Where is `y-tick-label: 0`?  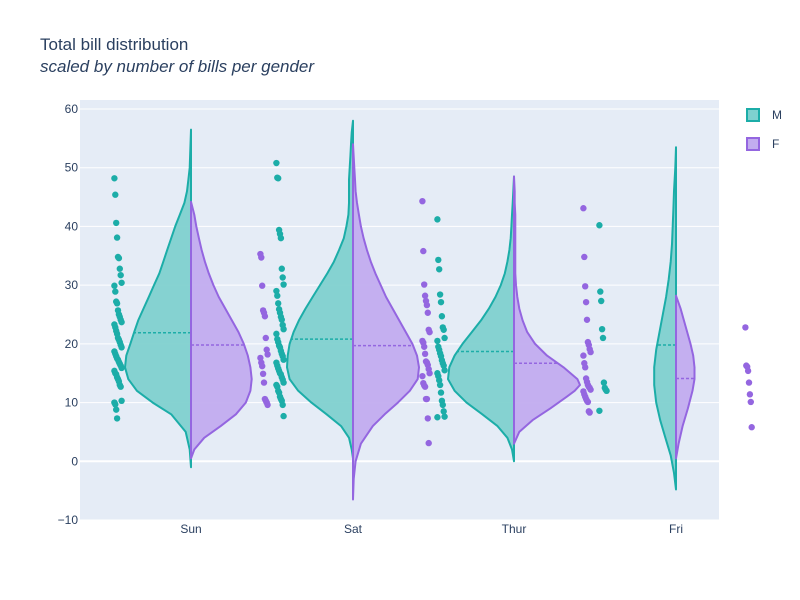
y-tick-label: 0 is located at coordinates (74, 461).